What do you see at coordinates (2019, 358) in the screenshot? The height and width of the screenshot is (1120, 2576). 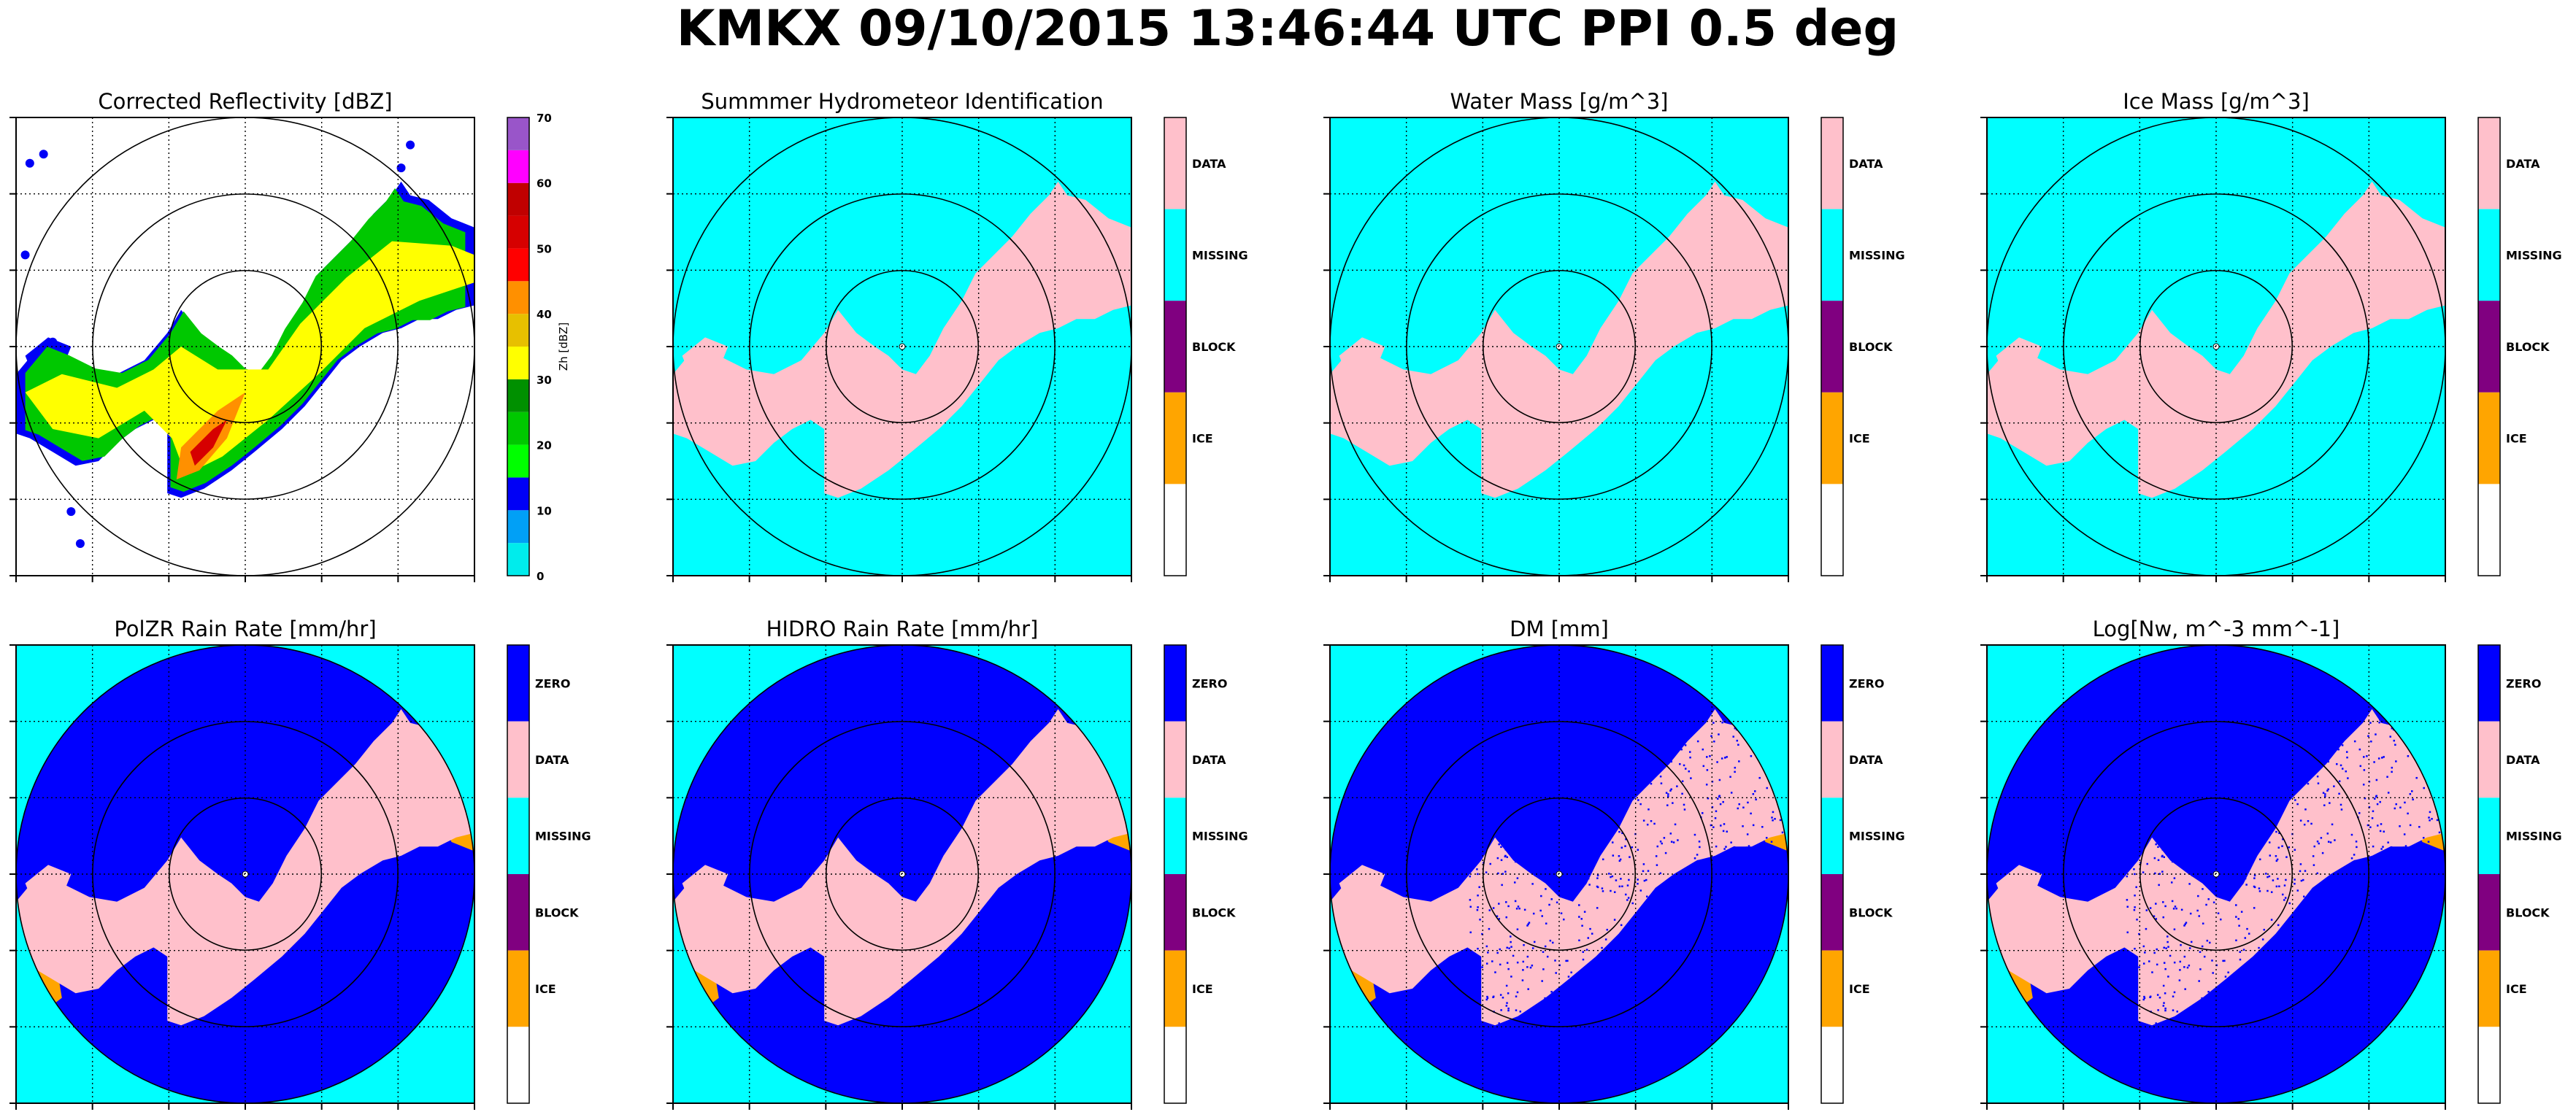 I see `panel-4-data-region` at bounding box center [2019, 358].